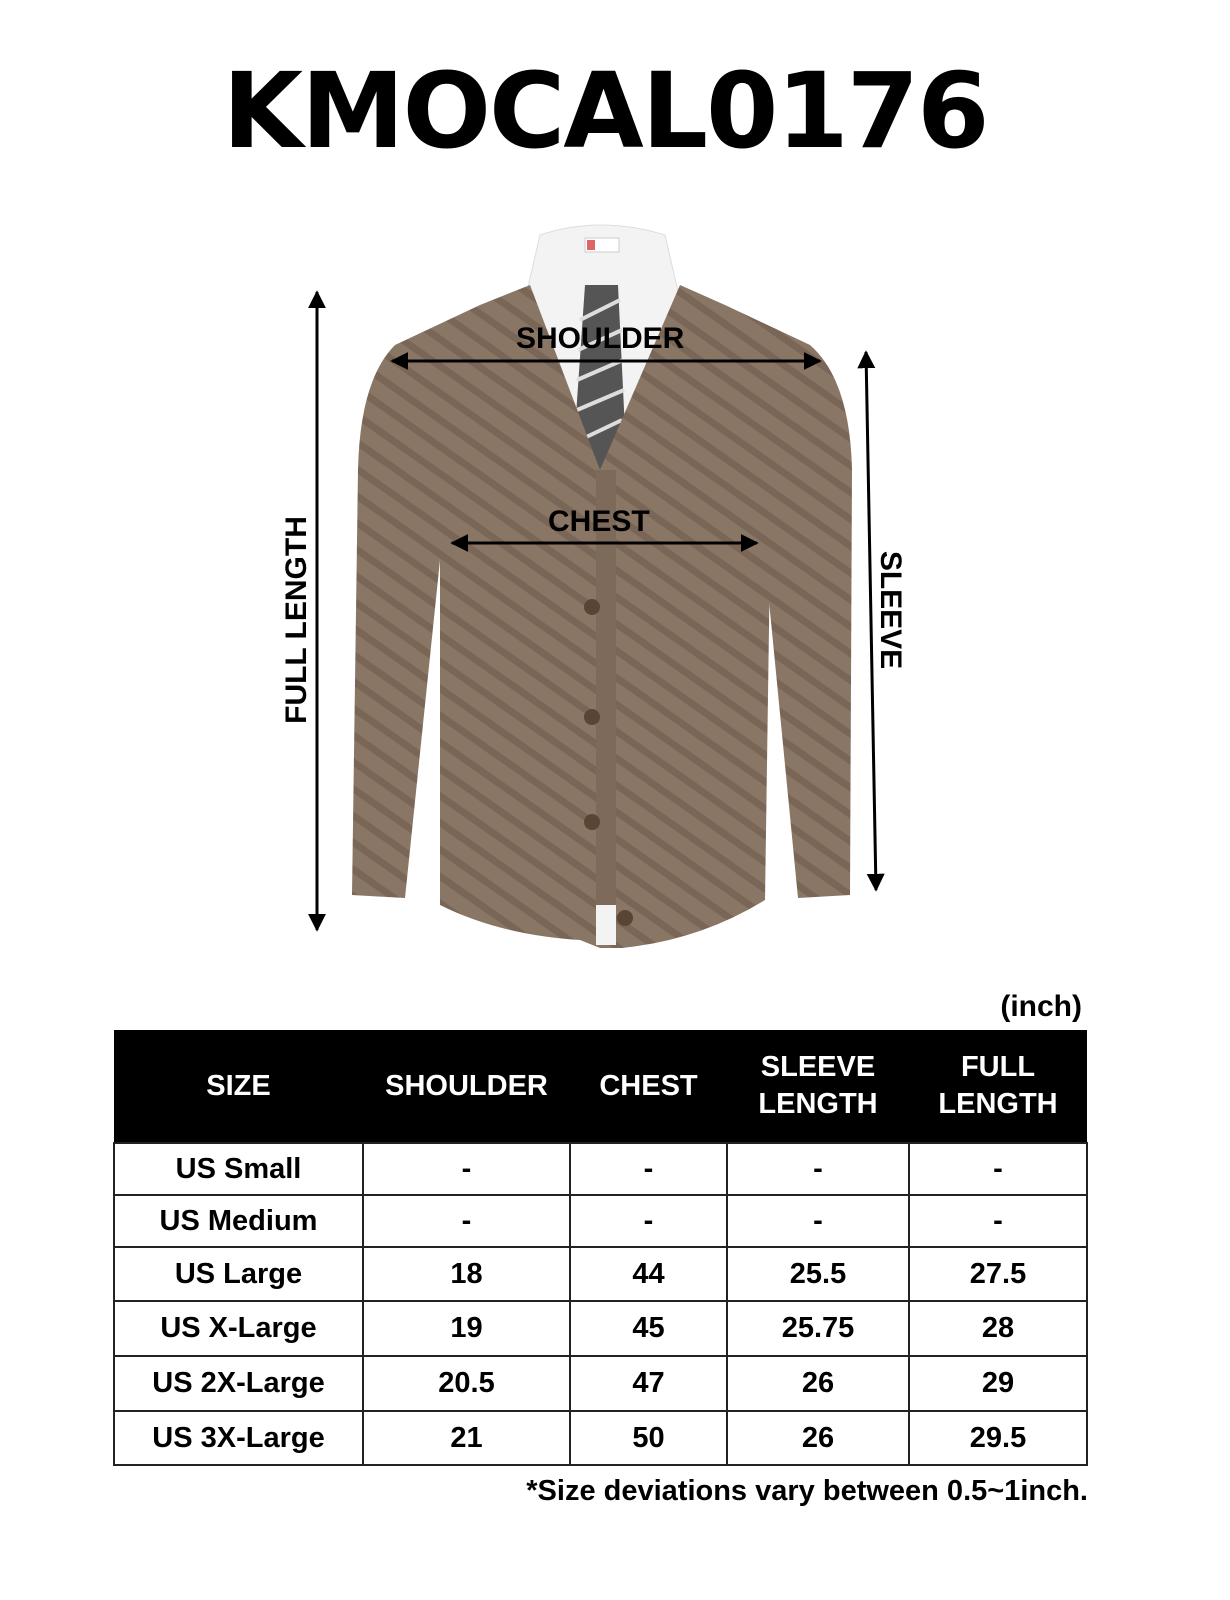  What do you see at coordinates (238, 1383) in the screenshot?
I see `size-cell: US 2X-Large` at bounding box center [238, 1383].